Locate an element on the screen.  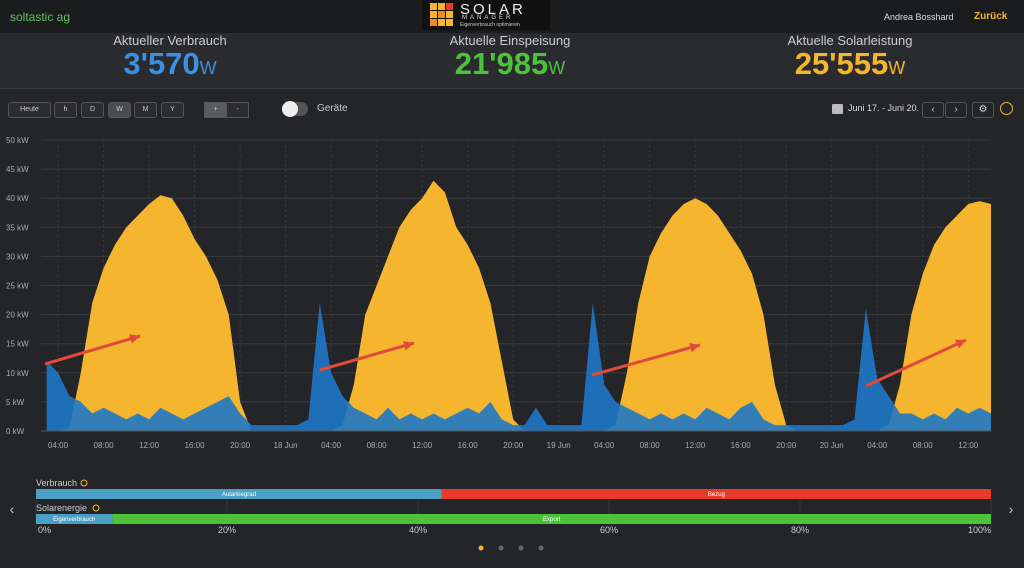
y-tick-label: 30 kW is located at coordinates (17, 256).